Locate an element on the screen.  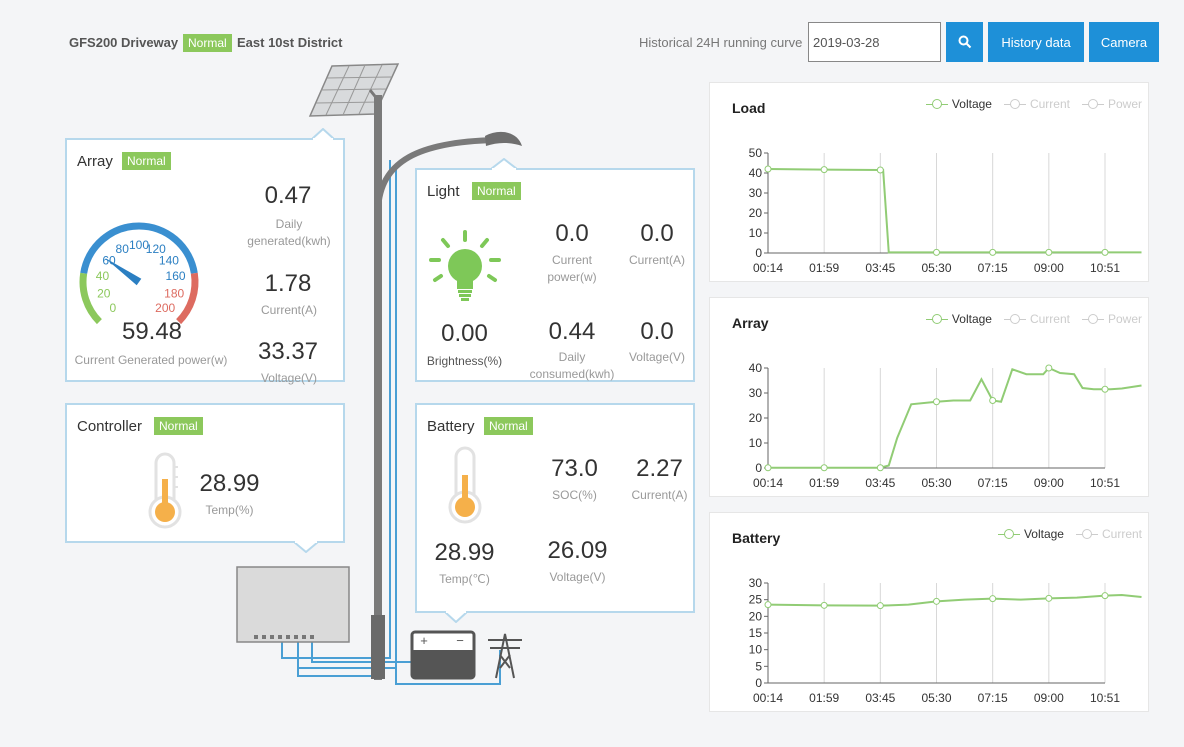
power-gauge: 020406080100120140160180200 is located at coordinates (139, 273).